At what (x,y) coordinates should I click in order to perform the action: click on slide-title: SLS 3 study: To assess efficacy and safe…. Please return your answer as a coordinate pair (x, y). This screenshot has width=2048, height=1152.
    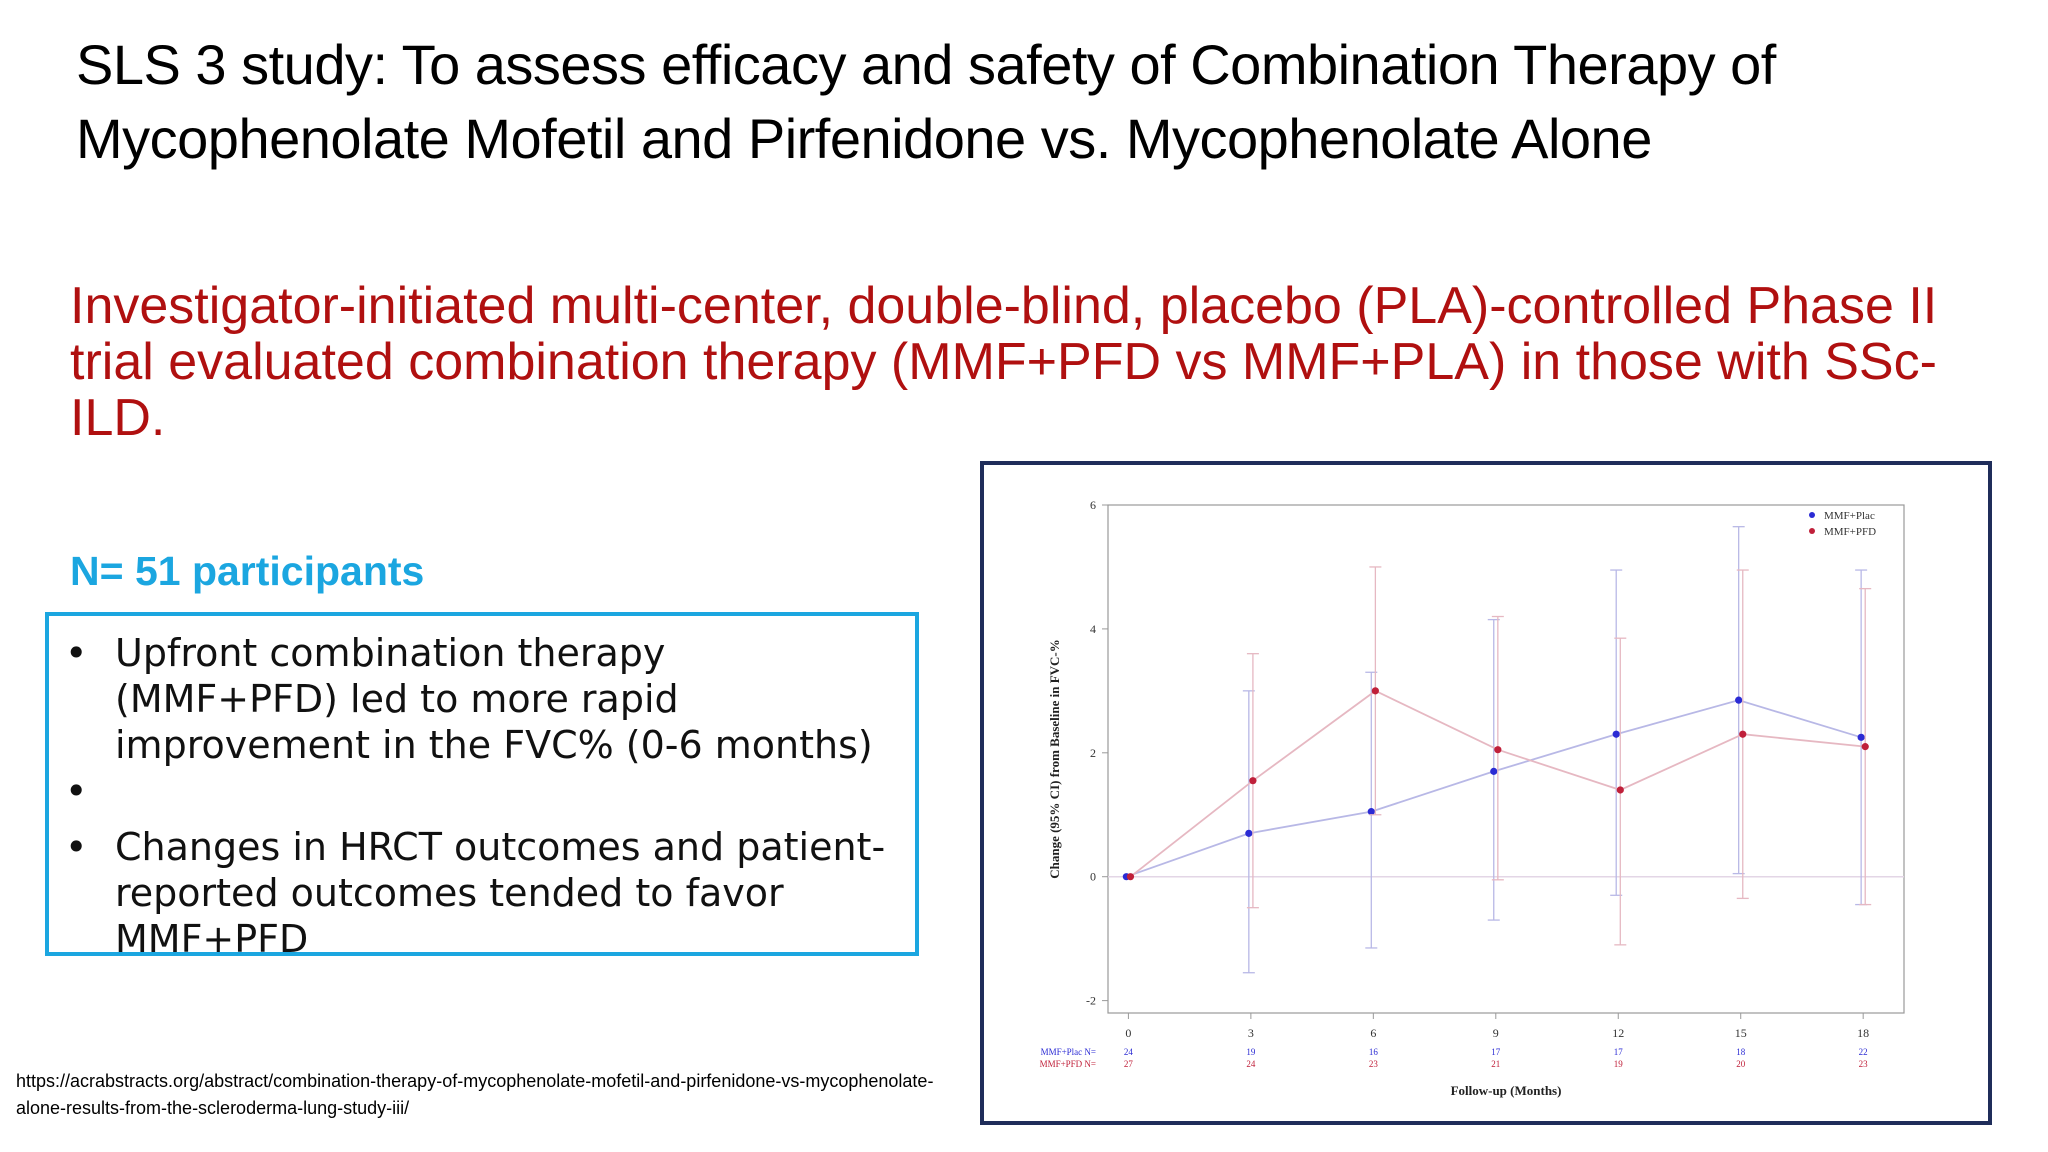
    Looking at the image, I should click on (926, 101).